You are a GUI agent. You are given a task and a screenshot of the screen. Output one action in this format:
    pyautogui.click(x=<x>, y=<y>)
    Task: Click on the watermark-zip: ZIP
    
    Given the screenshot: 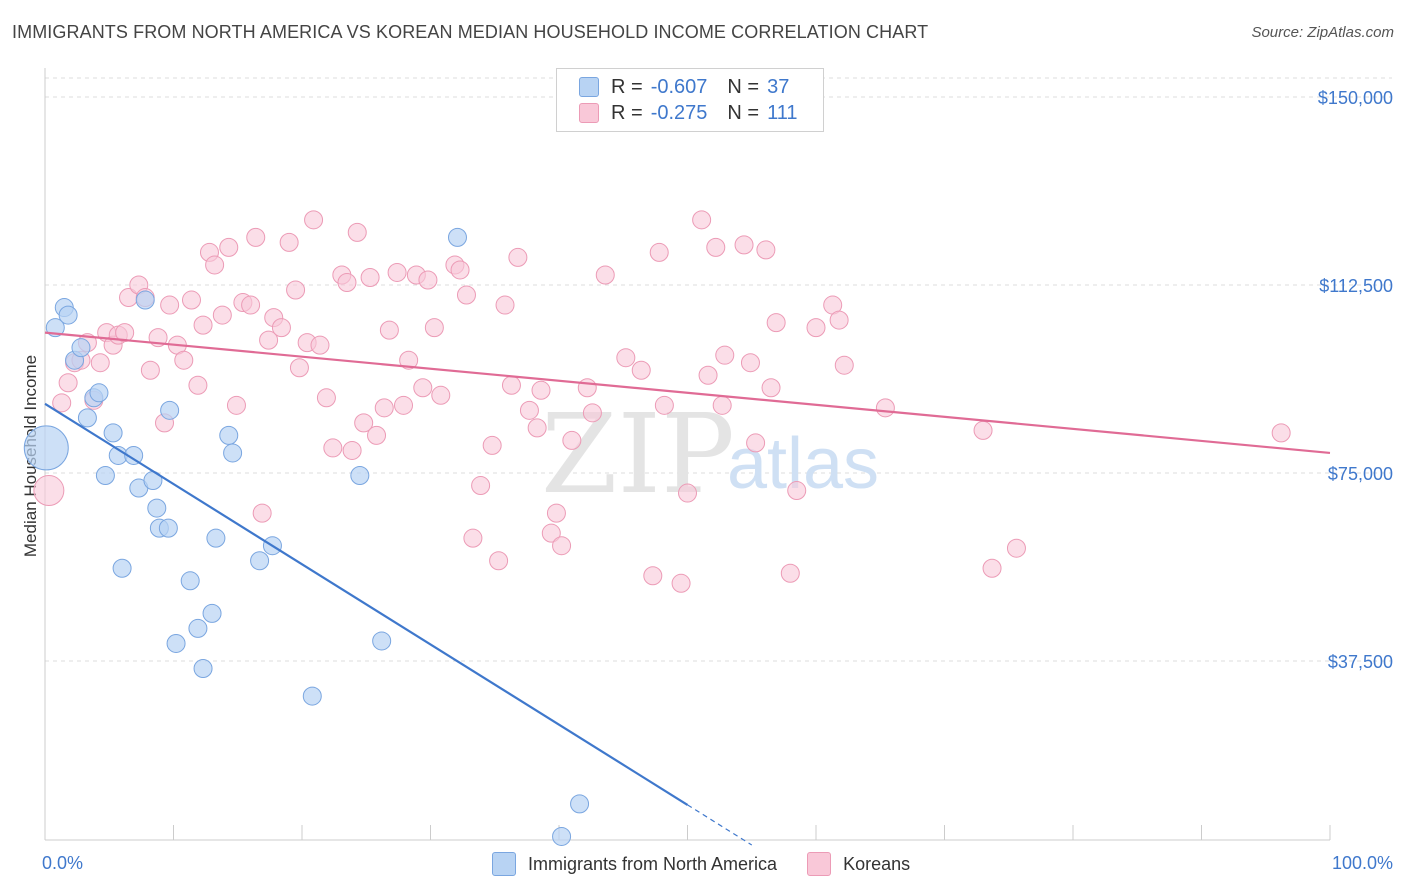 What is the action you would take?
    pyautogui.click(x=638, y=454)
    